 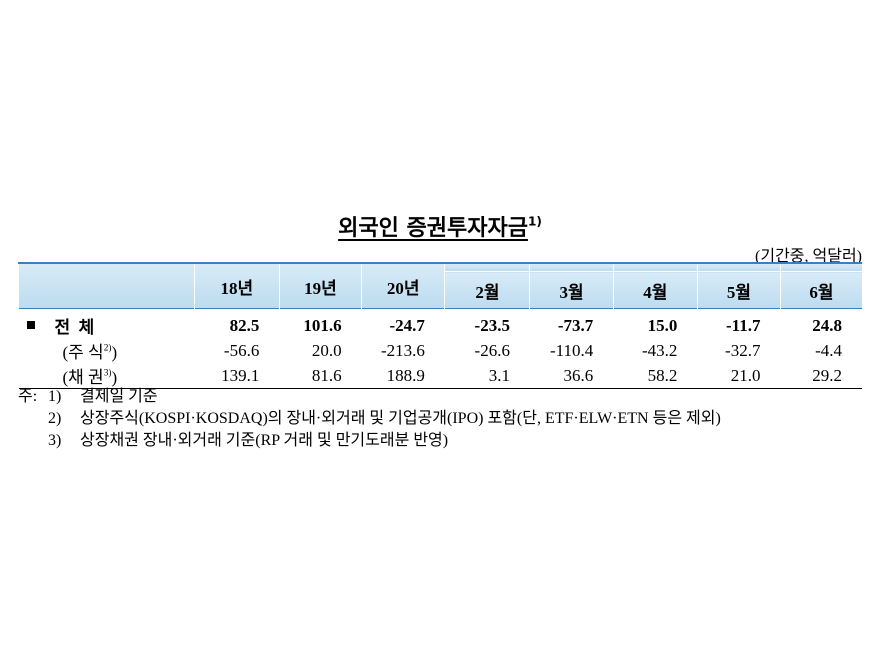 What do you see at coordinates (407, 325) in the screenshot?
I see `cell-value: -24.7` at bounding box center [407, 325].